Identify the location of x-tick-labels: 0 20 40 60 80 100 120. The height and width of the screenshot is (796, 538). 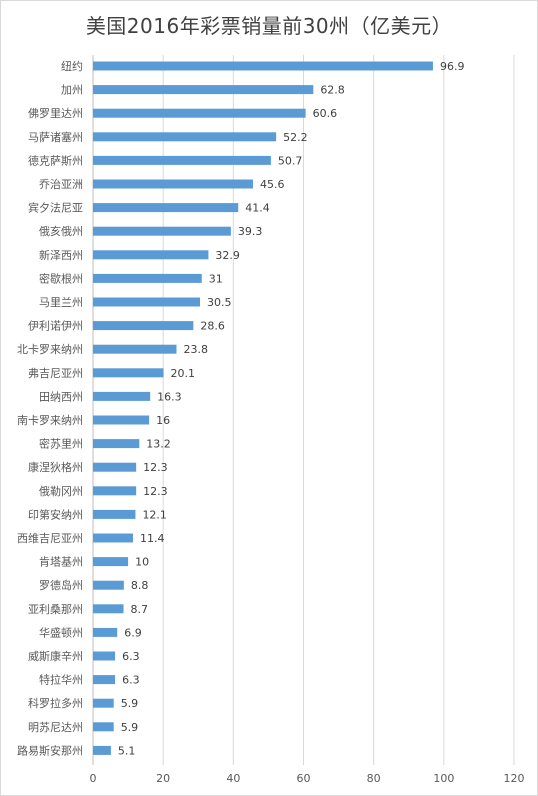
(307, 778).